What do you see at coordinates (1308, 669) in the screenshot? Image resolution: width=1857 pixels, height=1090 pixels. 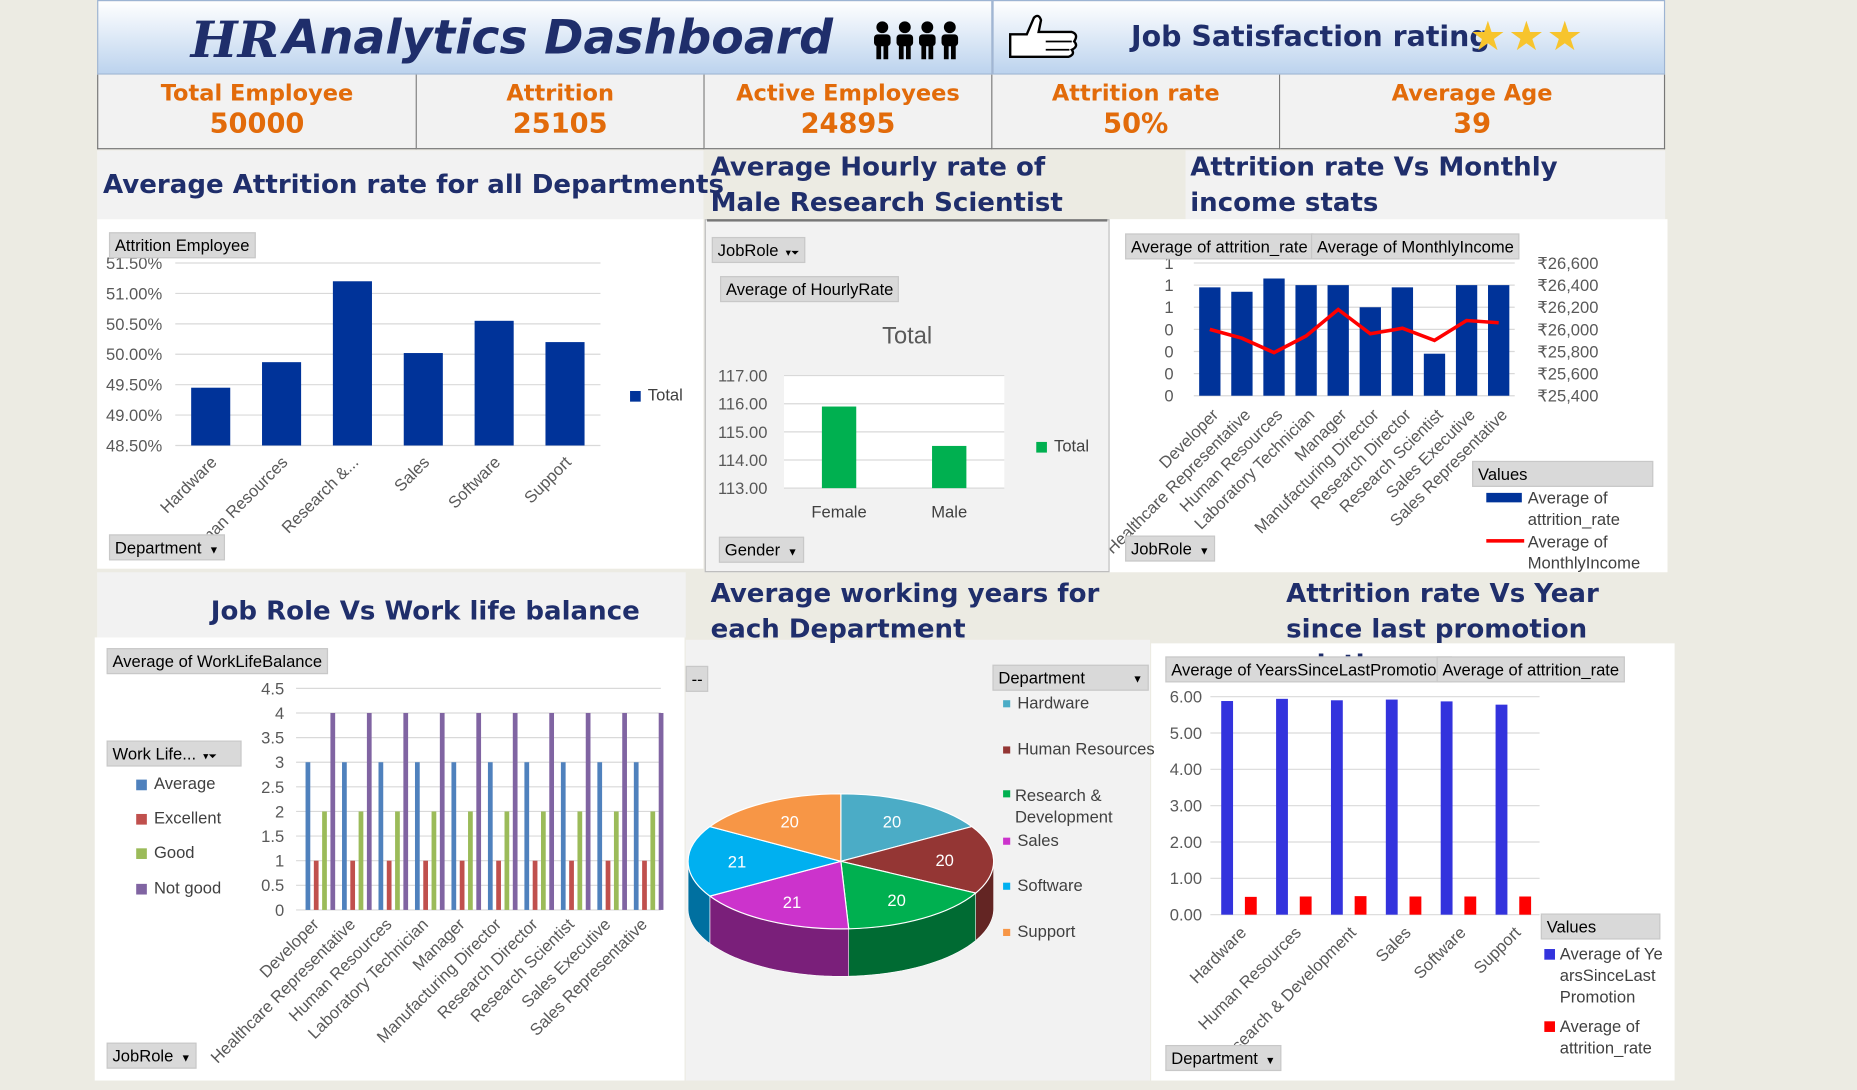 I see `years-promotion-field-button: Average of YearsSinceLastPromotion` at bounding box center [1308, 669].